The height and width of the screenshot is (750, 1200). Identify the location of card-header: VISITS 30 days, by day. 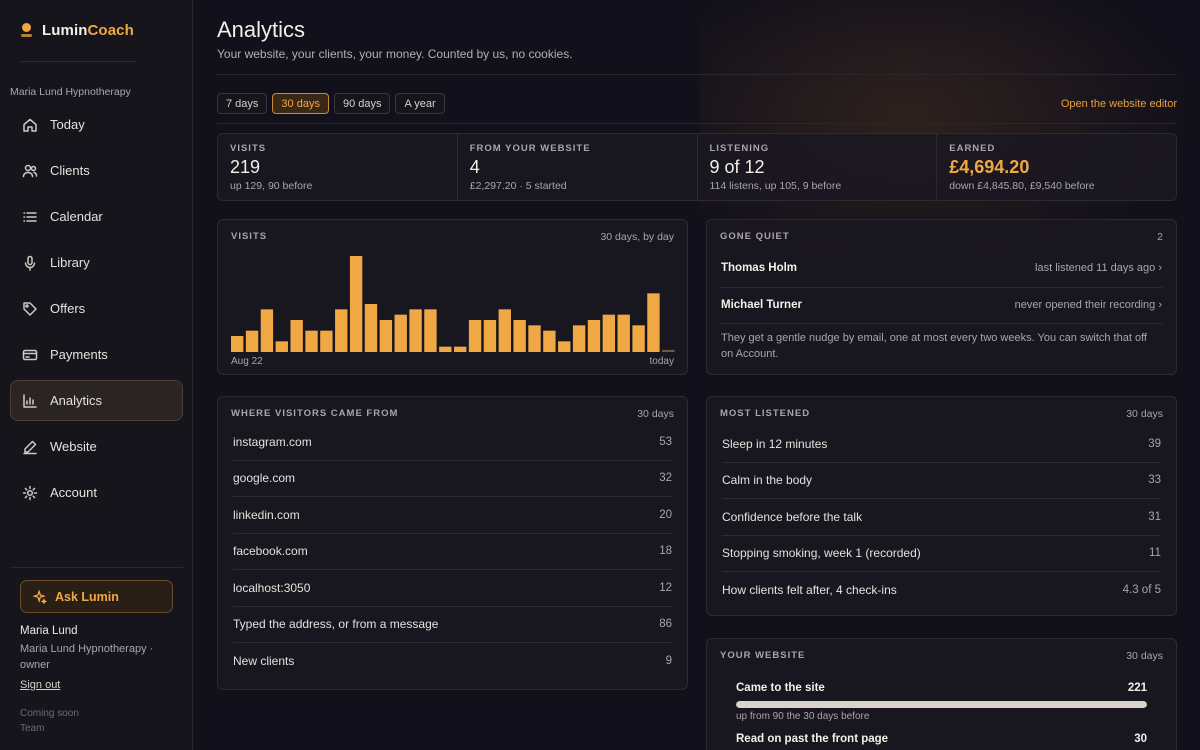
(452, 237).